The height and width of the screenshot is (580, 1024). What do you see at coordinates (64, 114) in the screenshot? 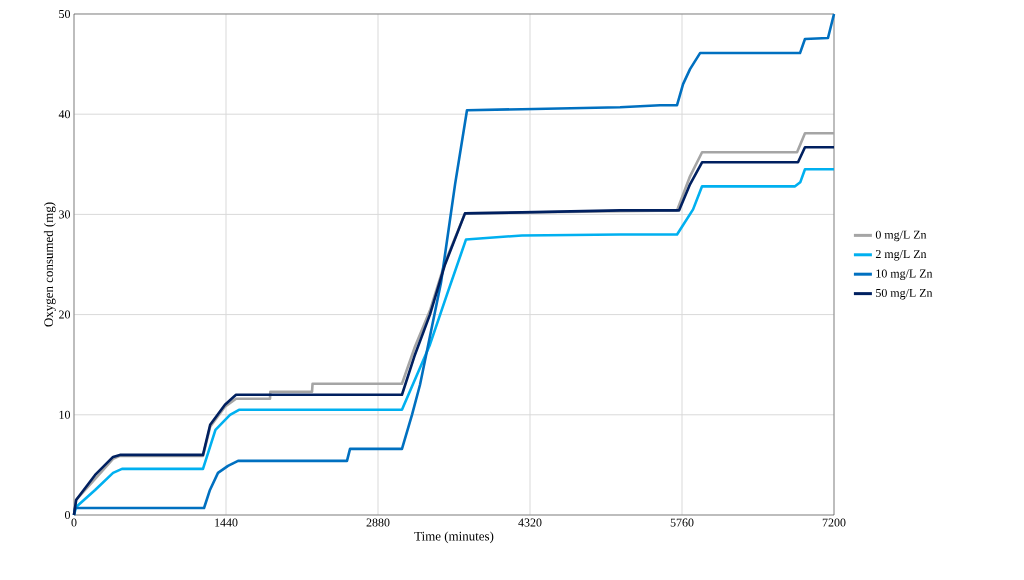
I see `y-tick-label: 40` at bounding box center [64, 114].